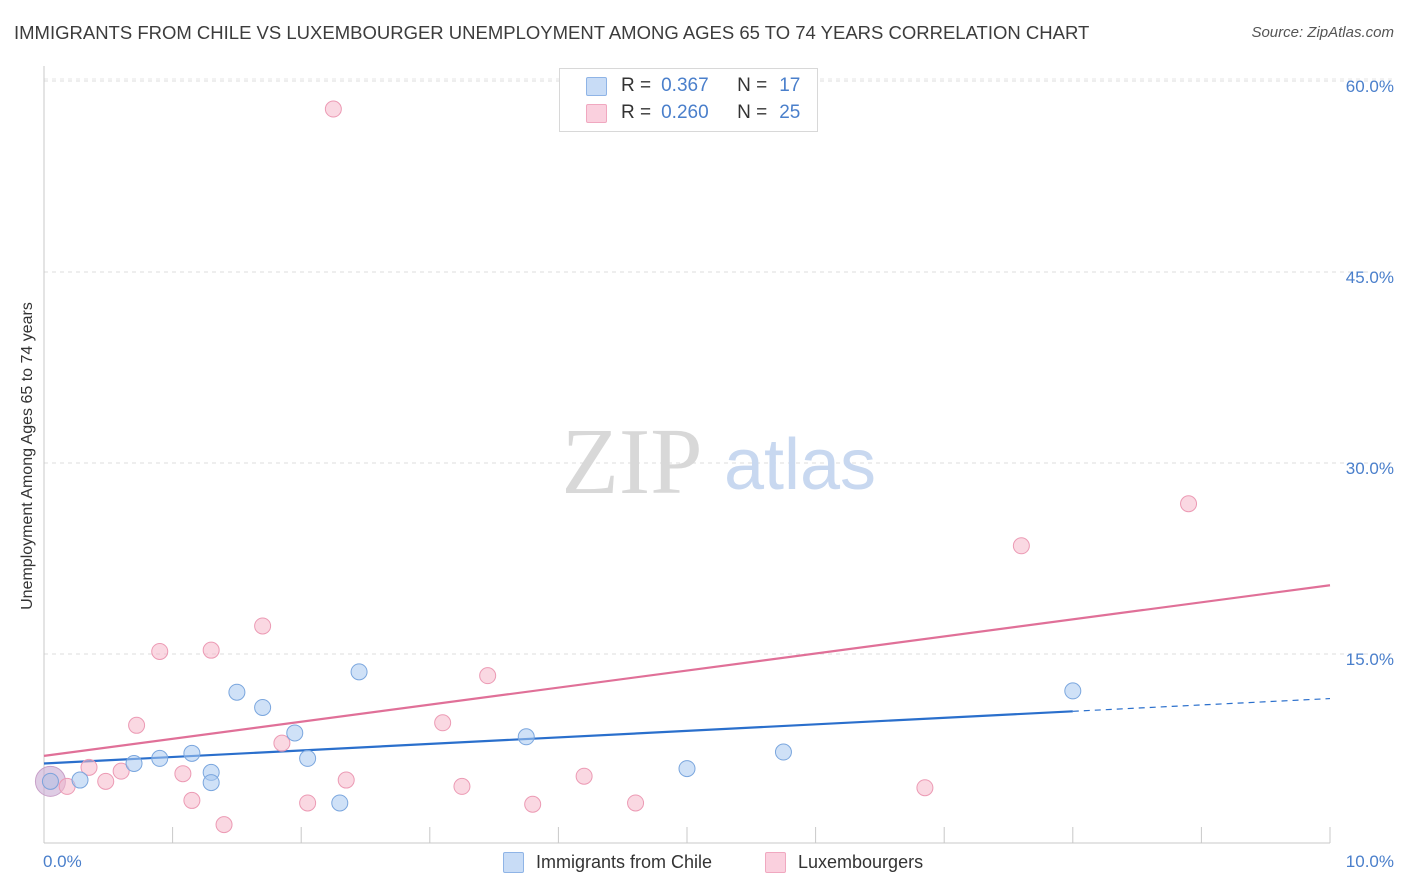  Describe the element at coordinates (861, 862) in the screenshot. I see `bottom-legend-label-luxembourgers: Luxembourgers` at that location.